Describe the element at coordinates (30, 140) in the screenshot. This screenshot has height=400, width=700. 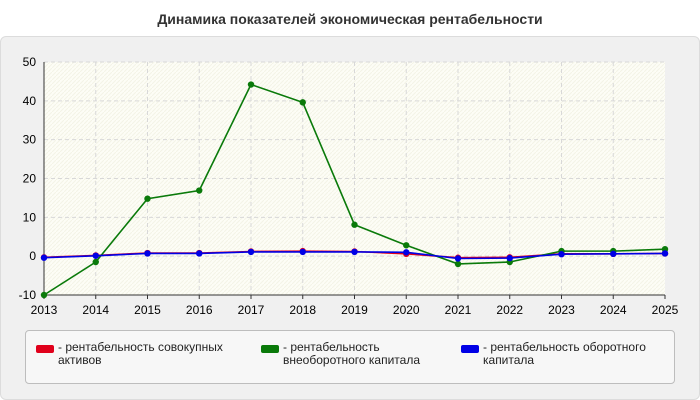
I see `y-tick-label: 30` at that location.